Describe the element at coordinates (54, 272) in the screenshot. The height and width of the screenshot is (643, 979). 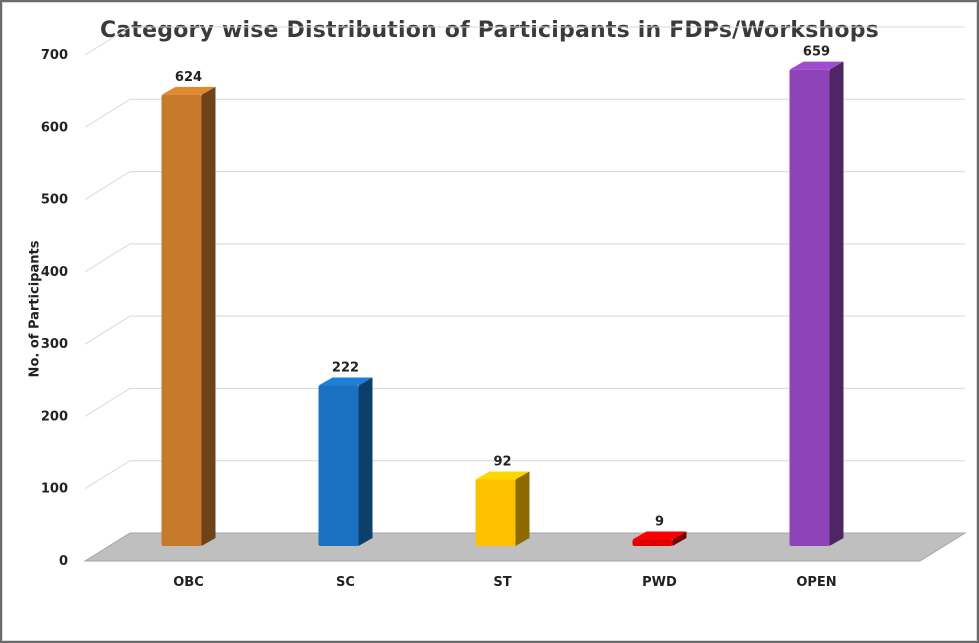
I see `y-tick-label: 400` at that location.